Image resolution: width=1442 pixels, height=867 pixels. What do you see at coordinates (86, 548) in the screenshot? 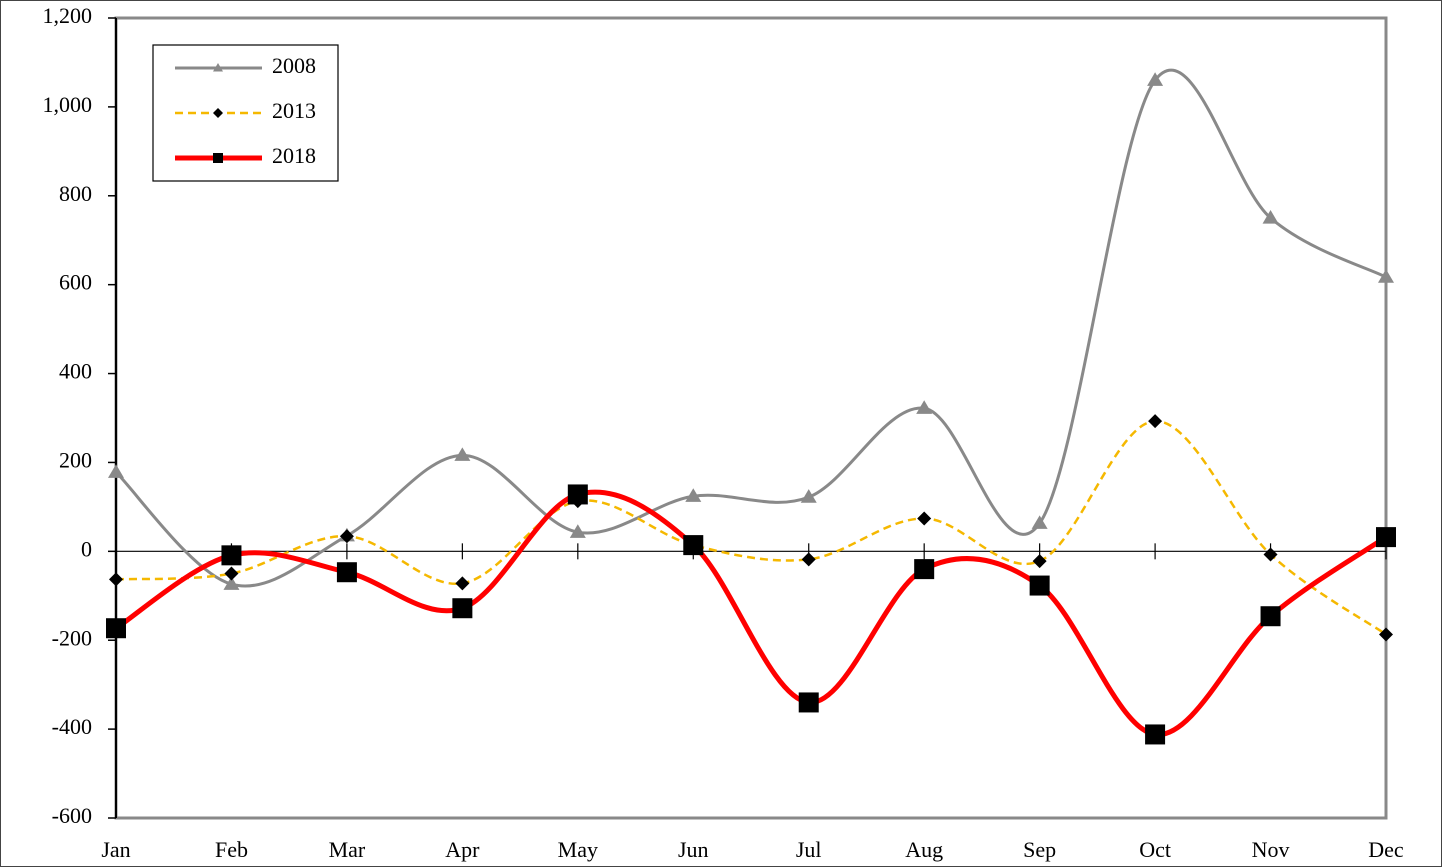
I see `y-tick-label: 0` at bounding box center [86, 548].